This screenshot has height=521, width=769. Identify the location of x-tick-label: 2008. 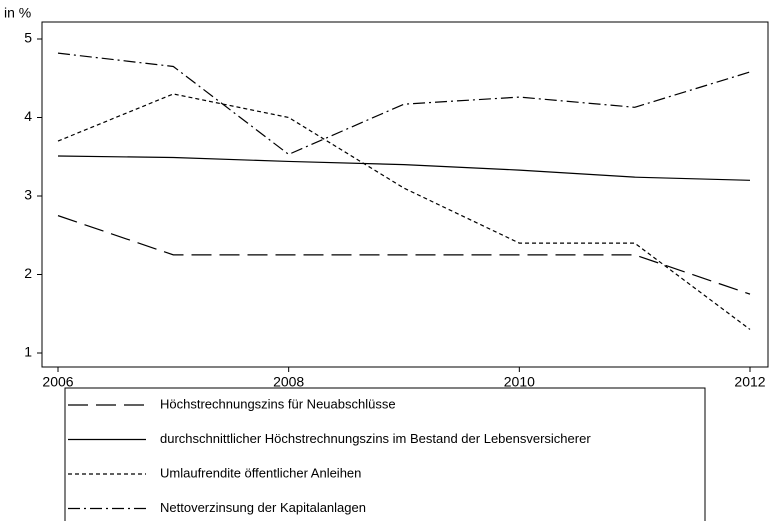
(288, 382).